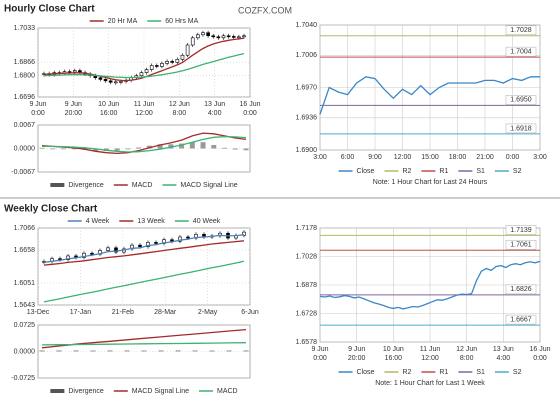 This screenshot has height=409, width=560. Describe the element at coordinates (393, 349) in the screenshot. I see `x-tick-label: 10 Jun` at that location.